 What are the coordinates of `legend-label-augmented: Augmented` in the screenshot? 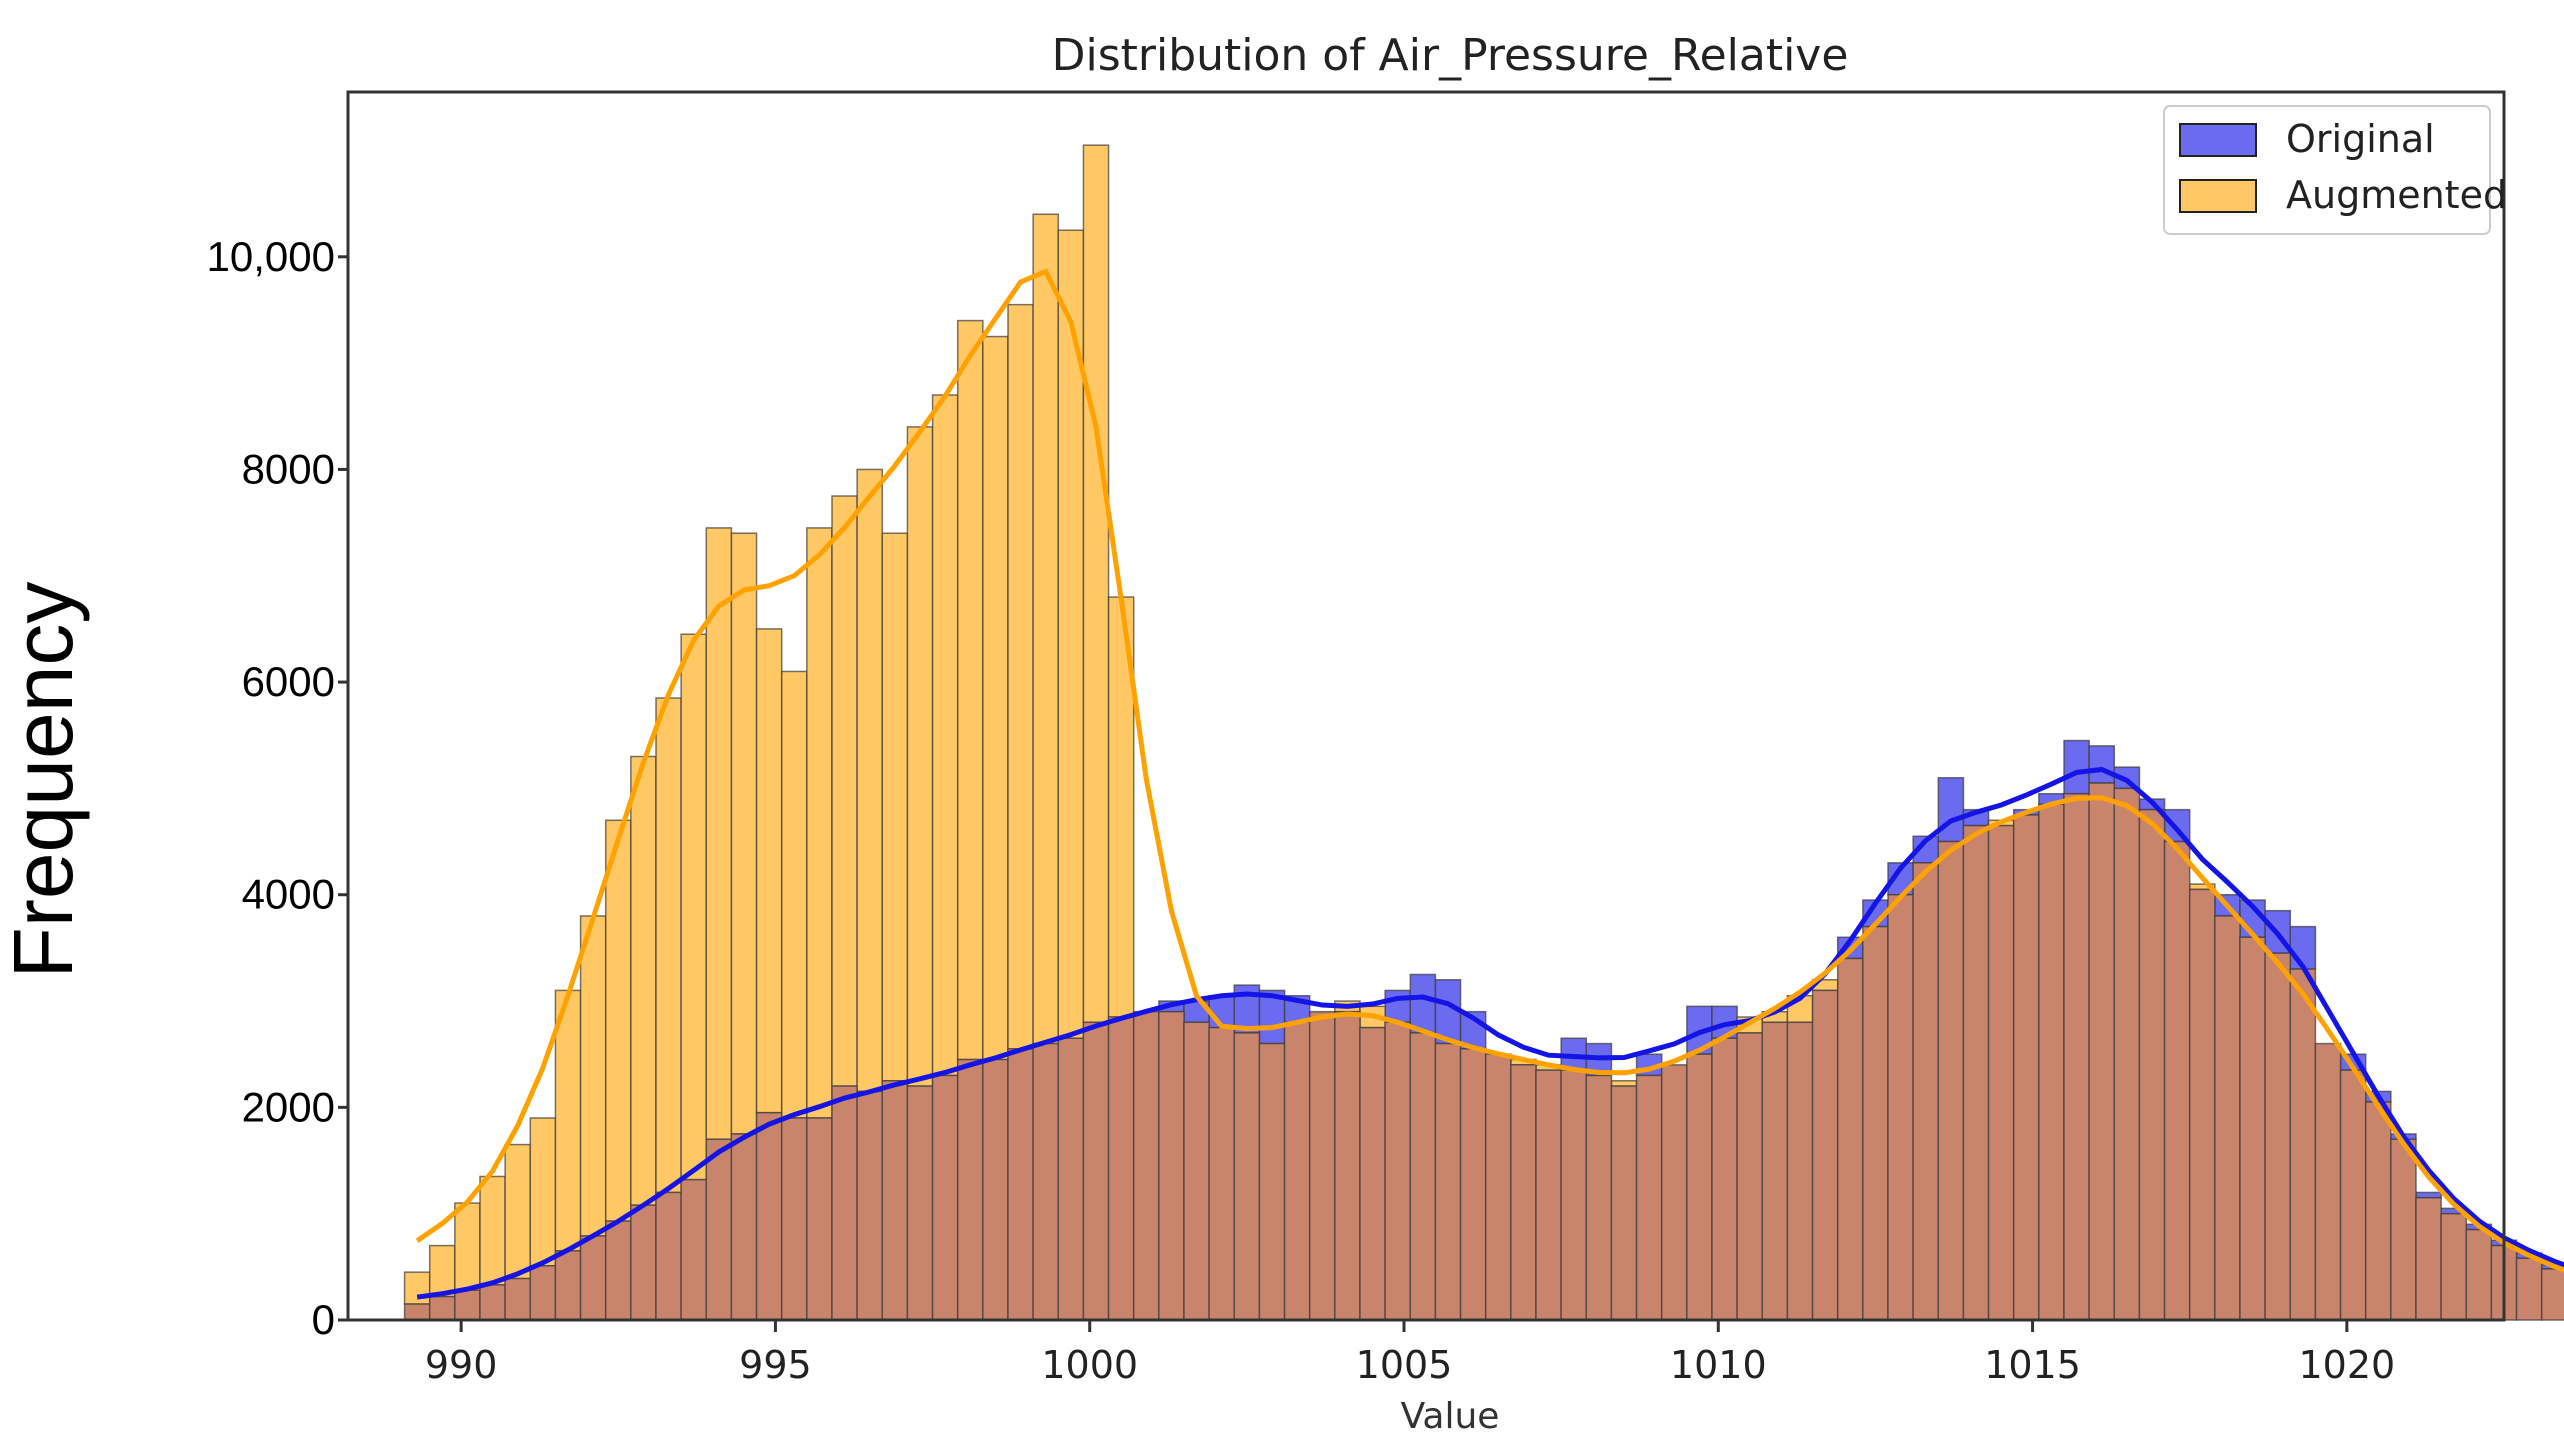 It's located at (2396, 195).